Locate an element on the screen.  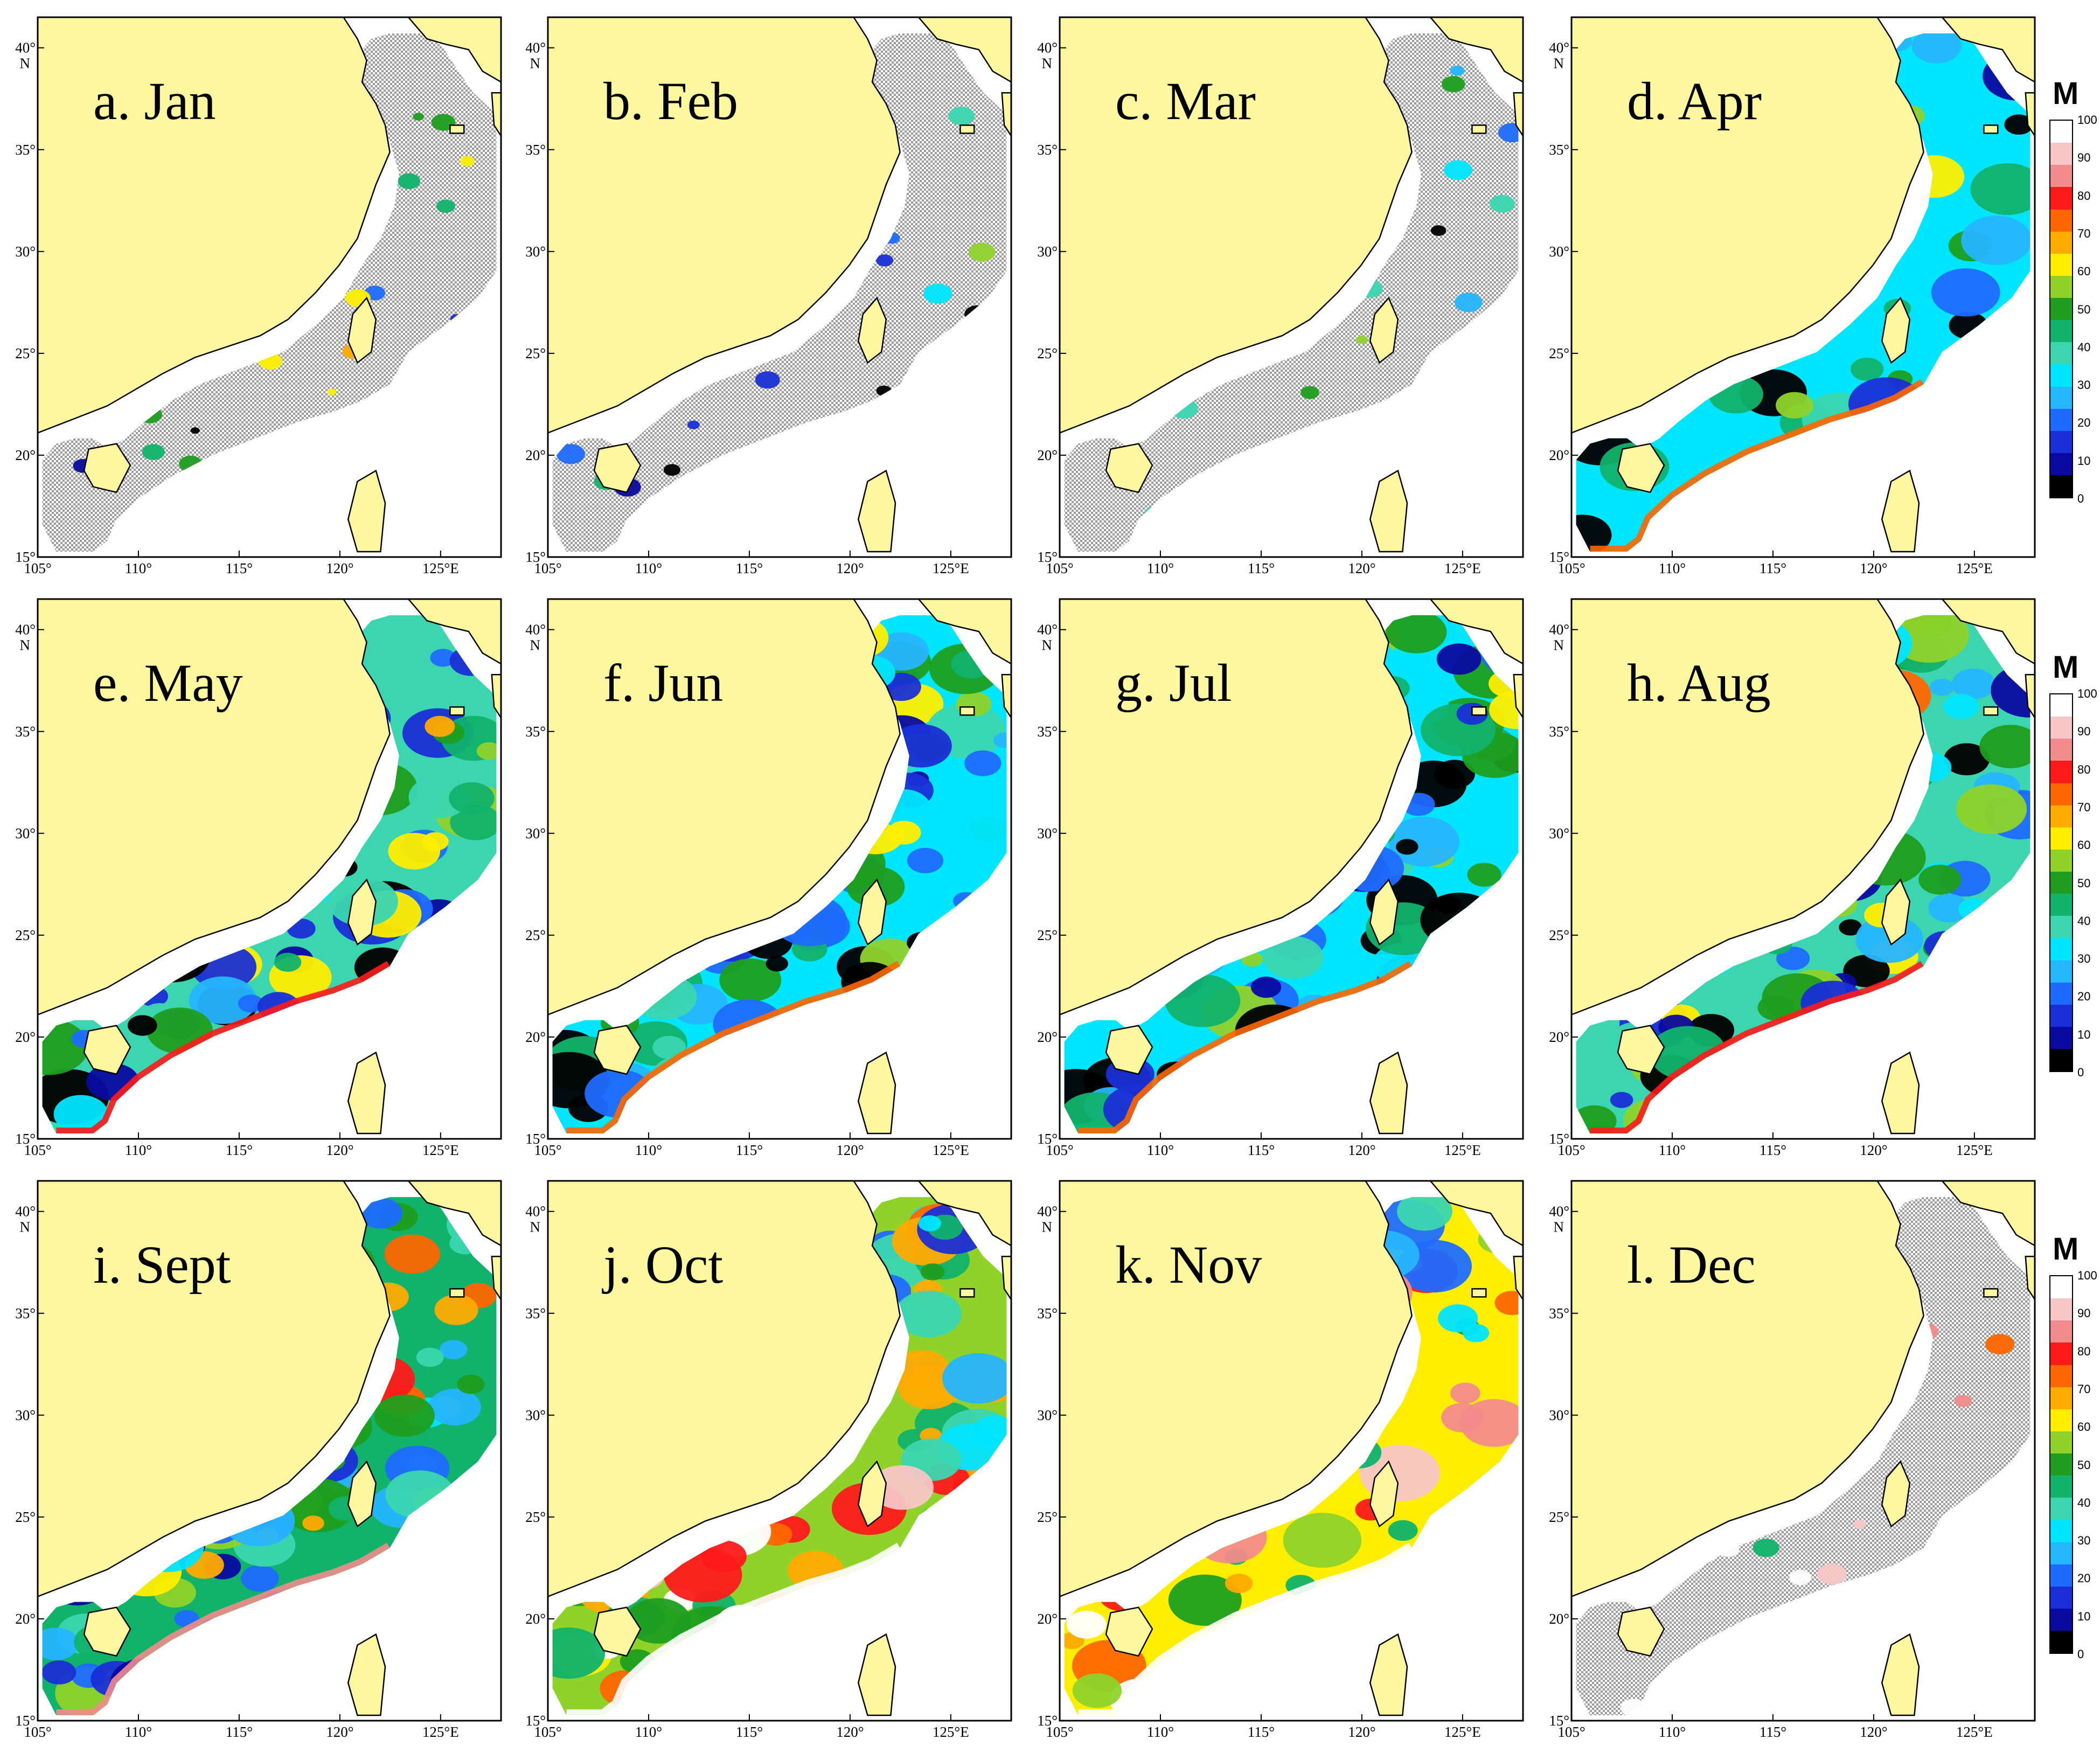
lat-tick-label: 15° is located at coordinates (535, 557).